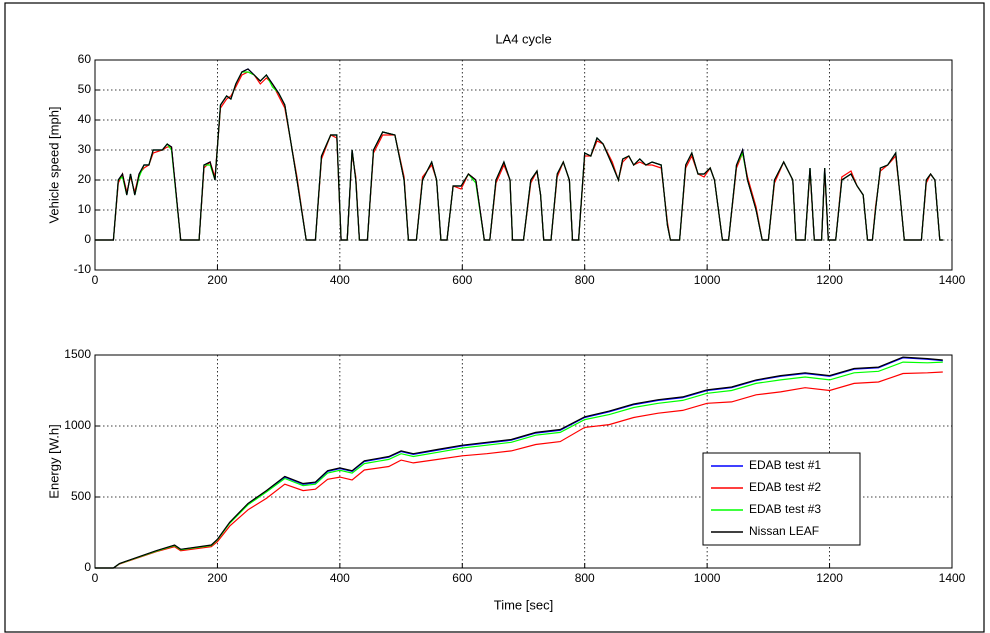 The width and height of the screenshot is (990, 633). What do you see at coordinates (85, 119) in the screenshot?
I see `y-tick-label: 40` at bounding box center [85, 119].